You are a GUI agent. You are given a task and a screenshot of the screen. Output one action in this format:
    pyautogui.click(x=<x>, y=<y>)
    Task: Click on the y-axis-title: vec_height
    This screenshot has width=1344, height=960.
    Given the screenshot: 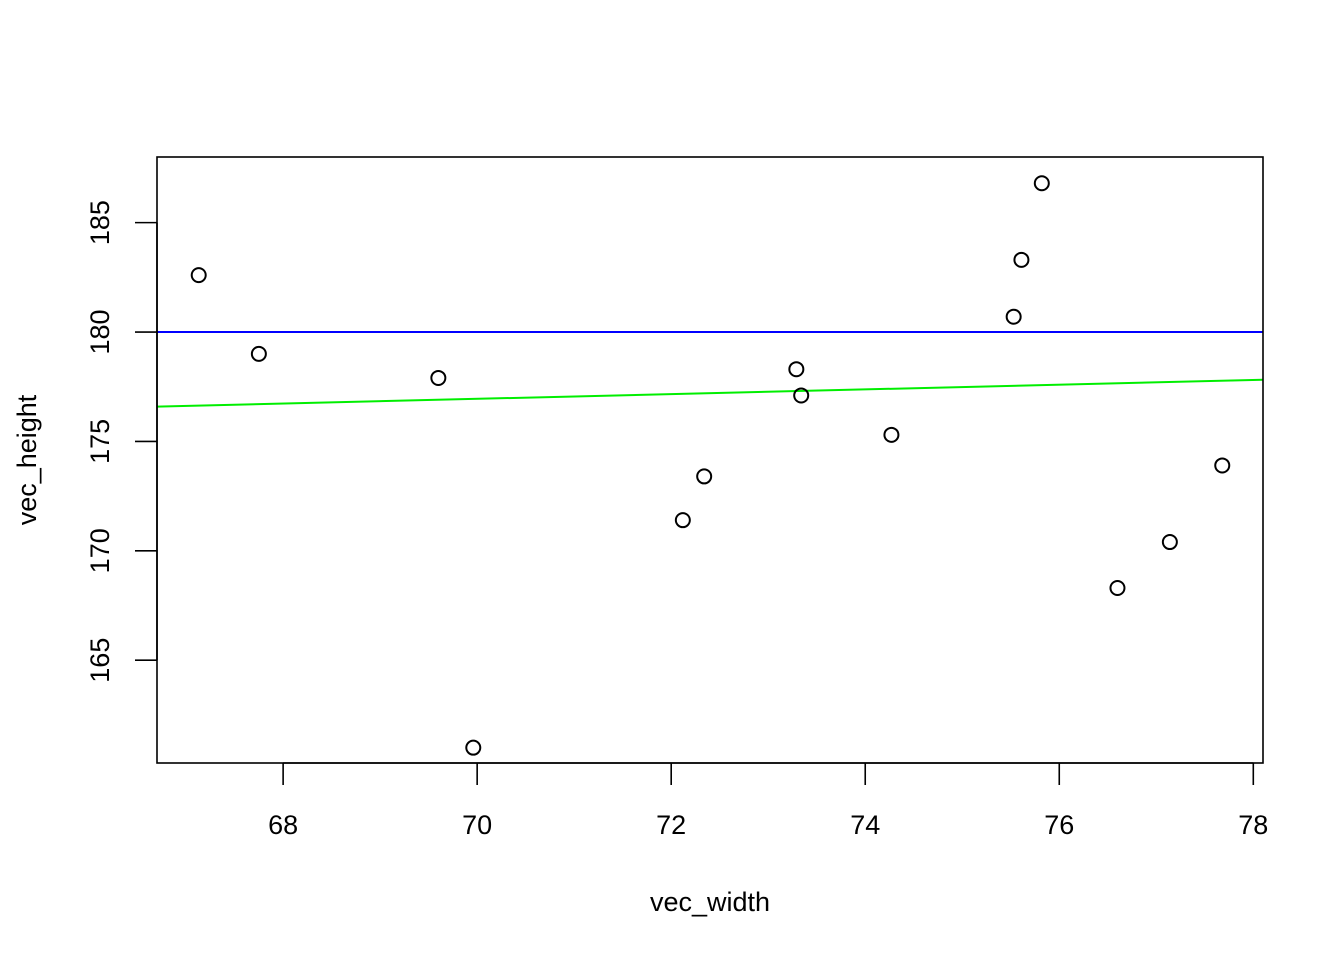 What is the action you would take?
    pyautogui.click(x=27, y=459)
    